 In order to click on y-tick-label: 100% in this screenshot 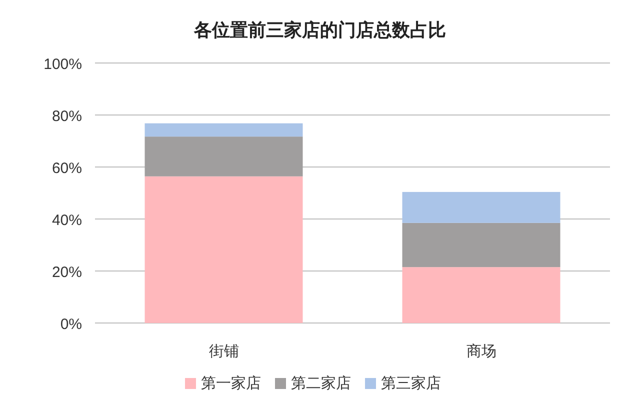, I will do `click(63, 64)`.